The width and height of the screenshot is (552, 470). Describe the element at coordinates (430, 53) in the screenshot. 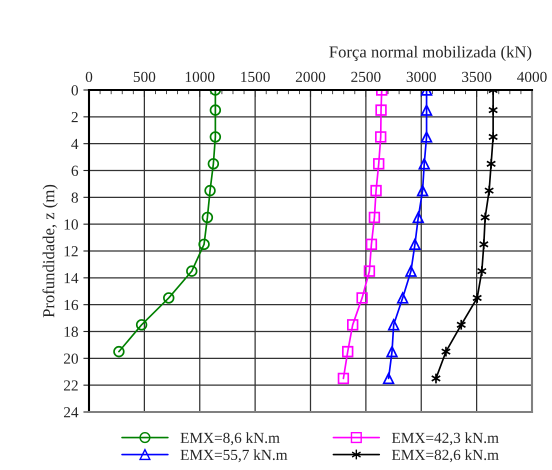

I see `x-axis-title: Força normal mobilizada (kN)` at that location.